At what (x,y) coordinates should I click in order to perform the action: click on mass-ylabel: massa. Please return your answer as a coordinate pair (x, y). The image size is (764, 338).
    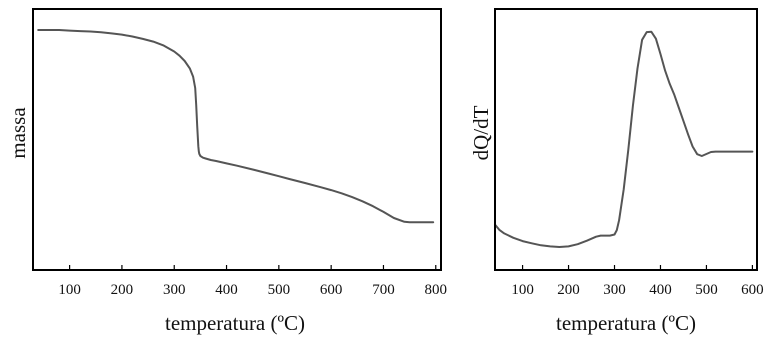
    Looking at the image, I should click on (18, 133).